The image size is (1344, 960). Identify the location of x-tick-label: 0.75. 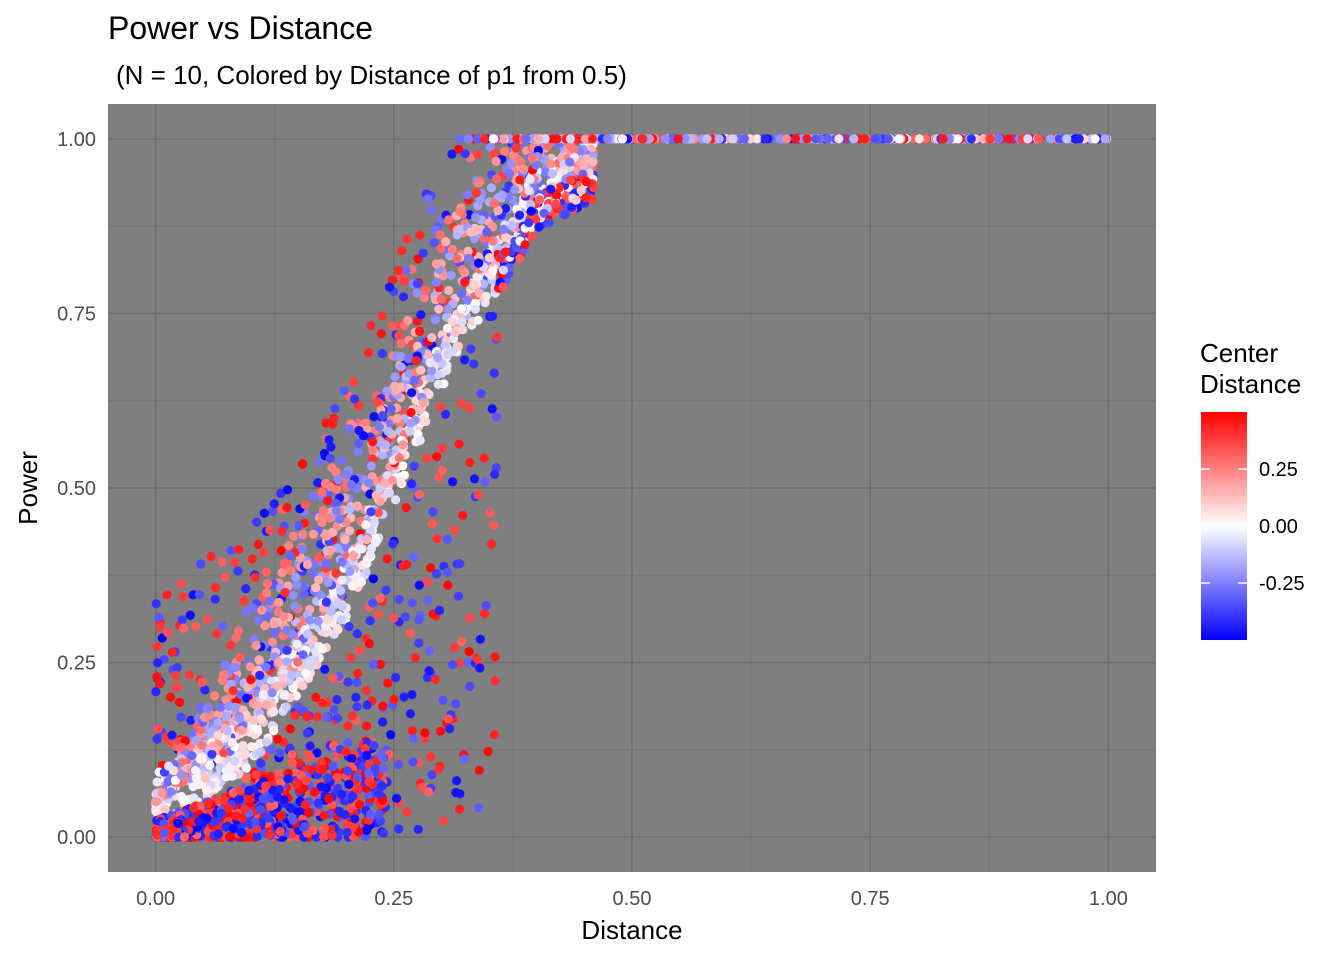
(870, 899).